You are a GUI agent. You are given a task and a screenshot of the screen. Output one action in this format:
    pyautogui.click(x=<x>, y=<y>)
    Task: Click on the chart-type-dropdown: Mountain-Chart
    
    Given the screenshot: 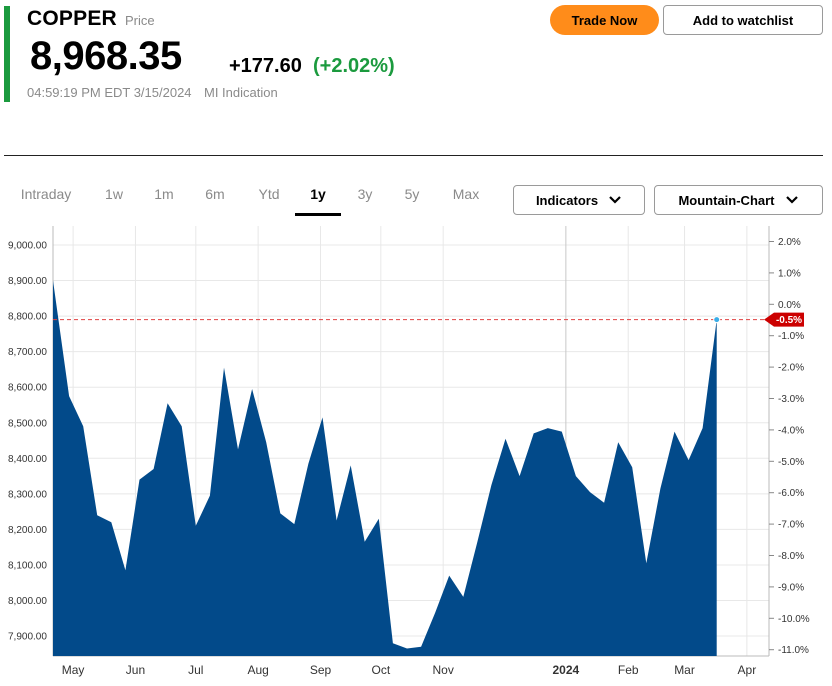 What is the action you would take?
    pyautogui.click(x=738, y=200)
    